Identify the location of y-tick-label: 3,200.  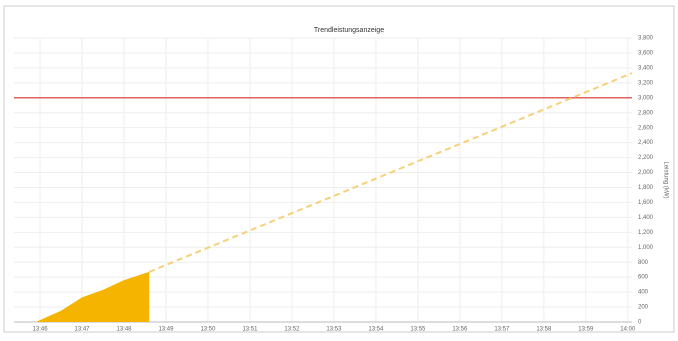
(646, 83).